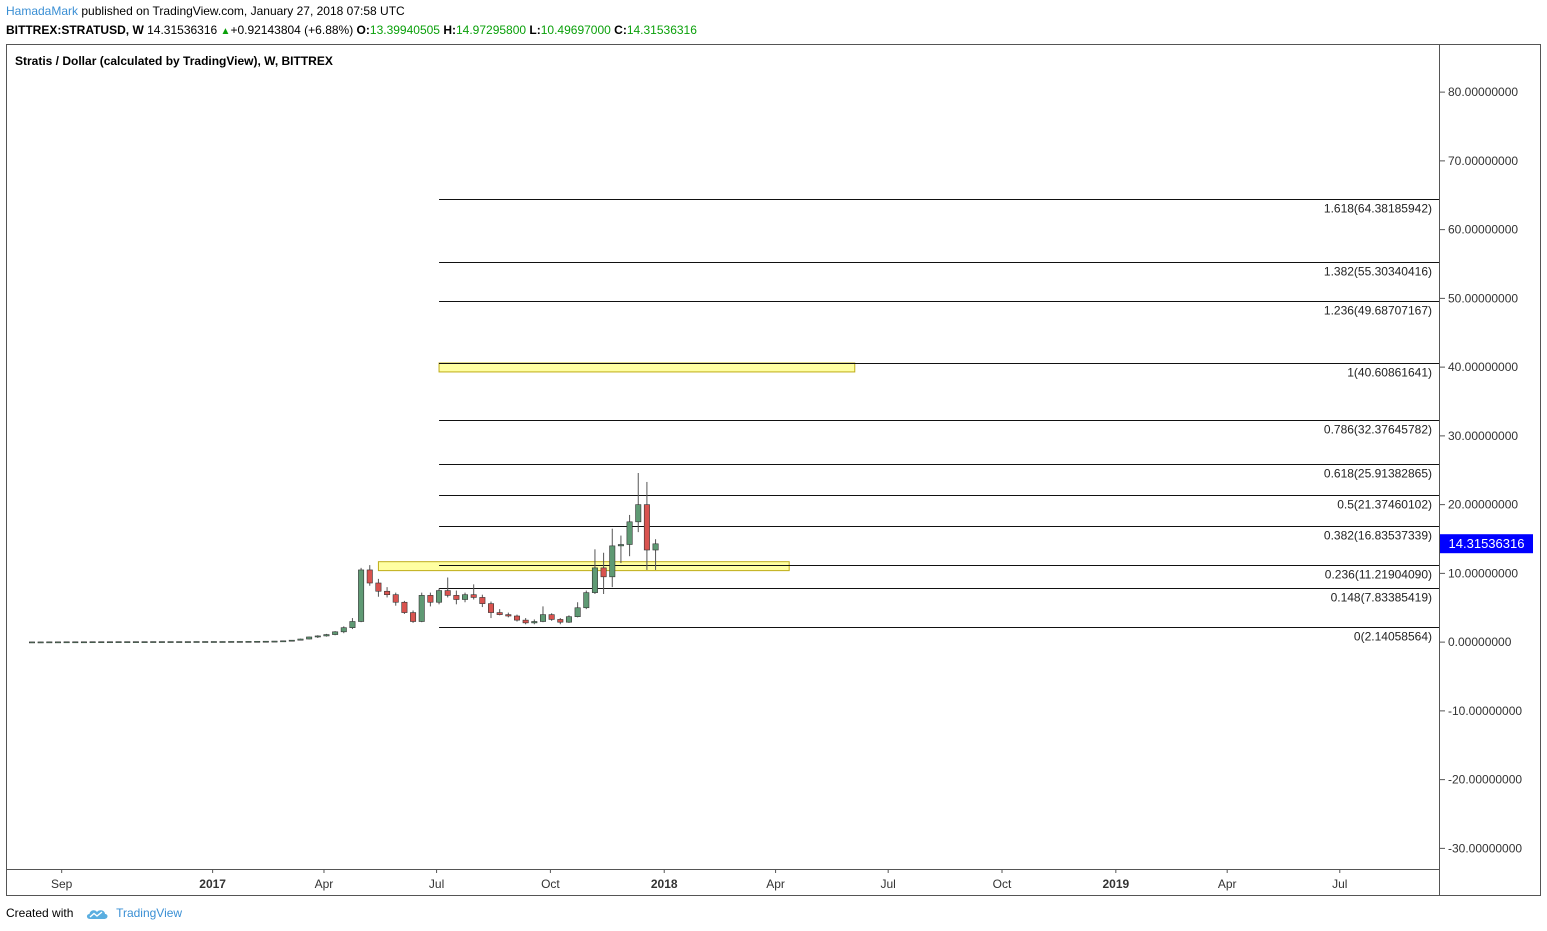 The image size is (1547, 931). What do you see at coordinates (1378, 430) in the screenshot?
I see `fib-level-label: 0.786(32.37645782)` at bounding box center [1378, 430].